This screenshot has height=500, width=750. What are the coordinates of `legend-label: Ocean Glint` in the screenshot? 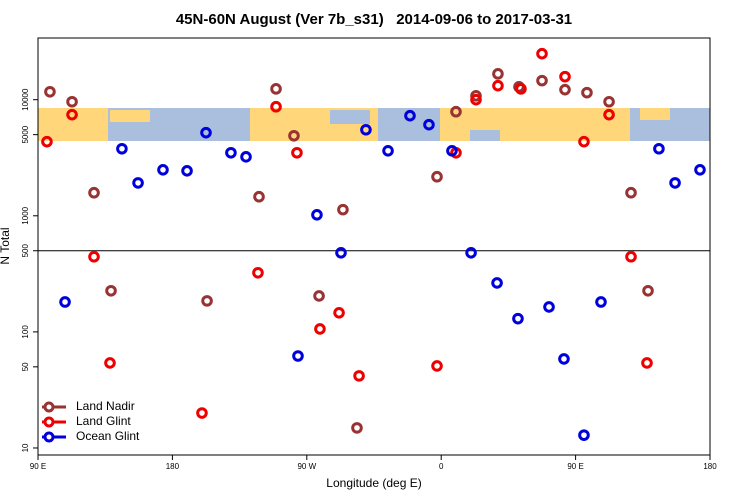 It's located at (108, 436).